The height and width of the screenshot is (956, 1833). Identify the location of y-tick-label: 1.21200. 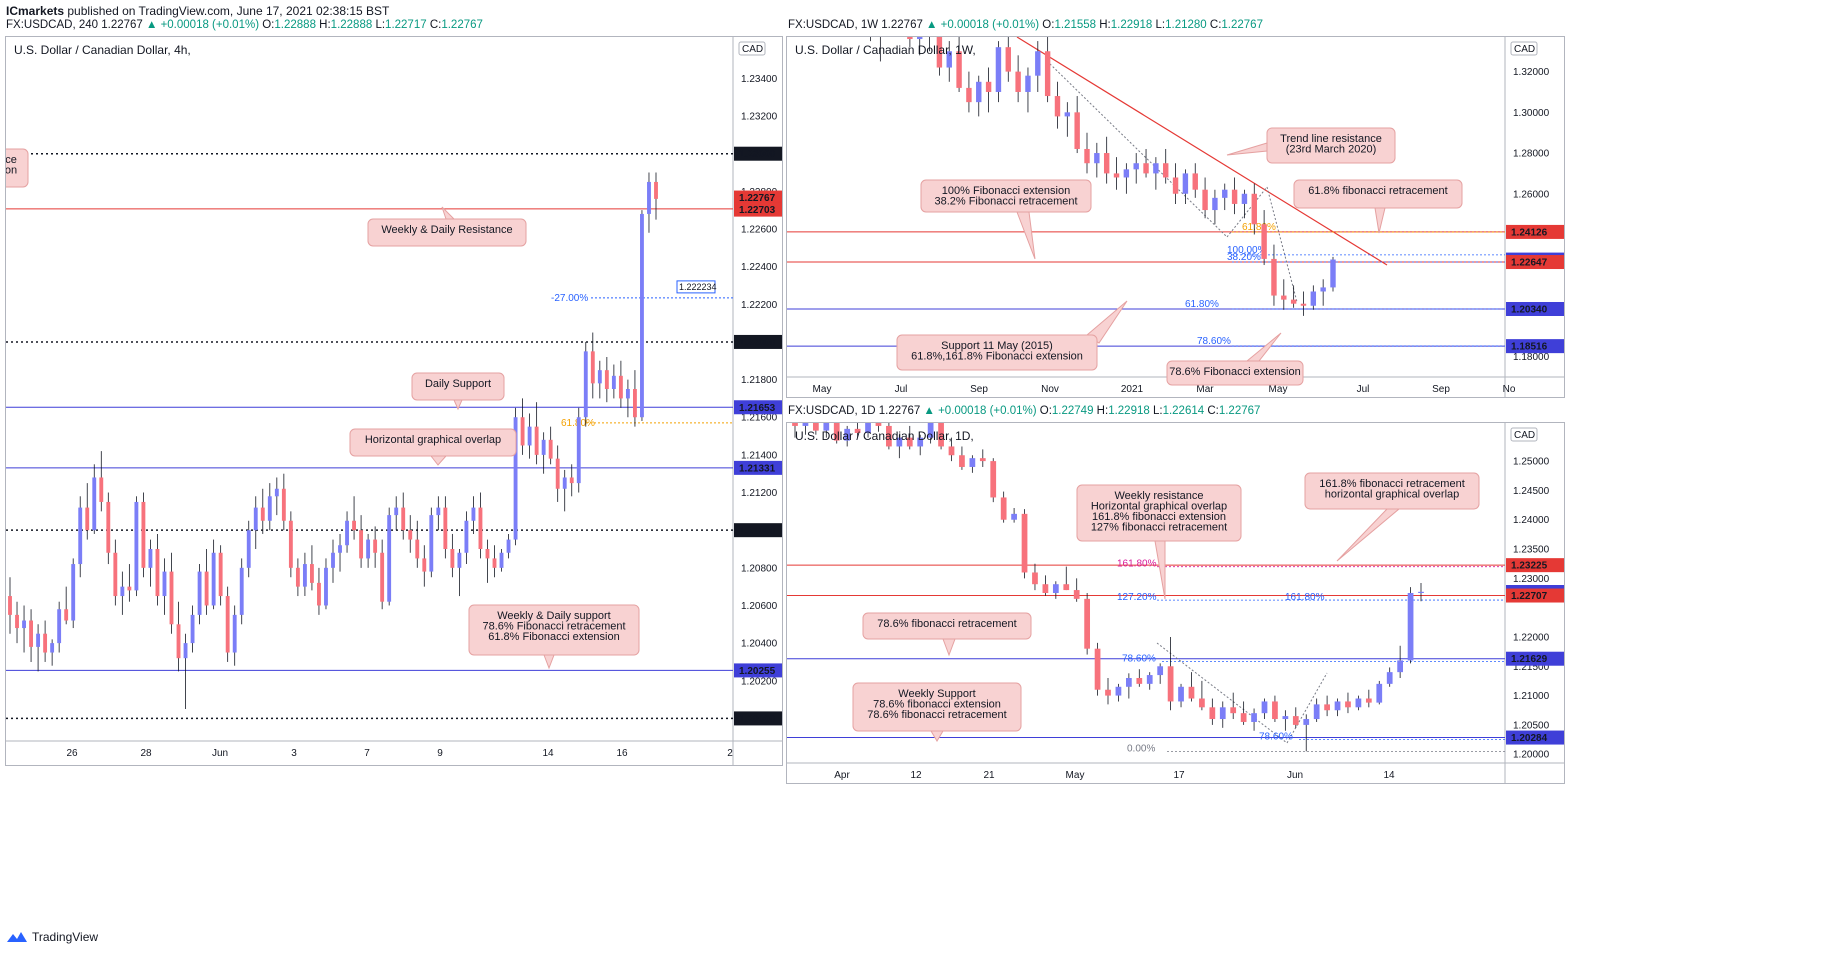
(759, 493).